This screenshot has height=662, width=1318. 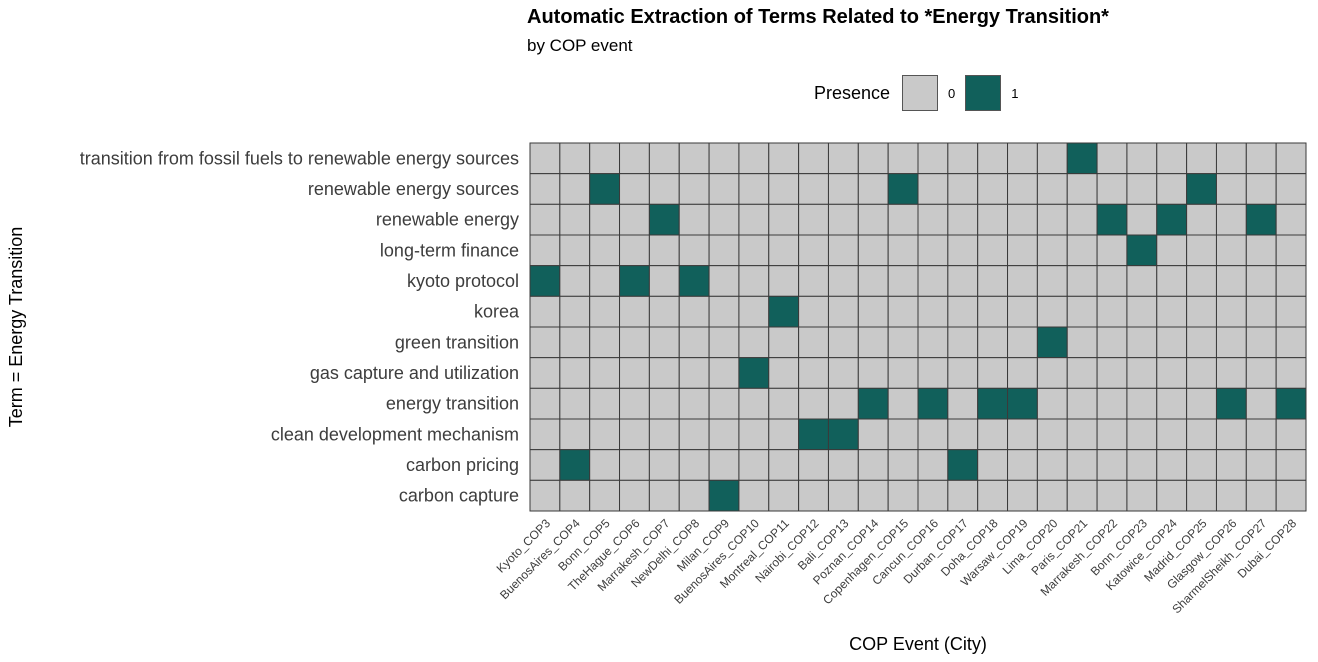 I want to click on heatmap-cell-r9-c17, so click(x=1052, y=434).